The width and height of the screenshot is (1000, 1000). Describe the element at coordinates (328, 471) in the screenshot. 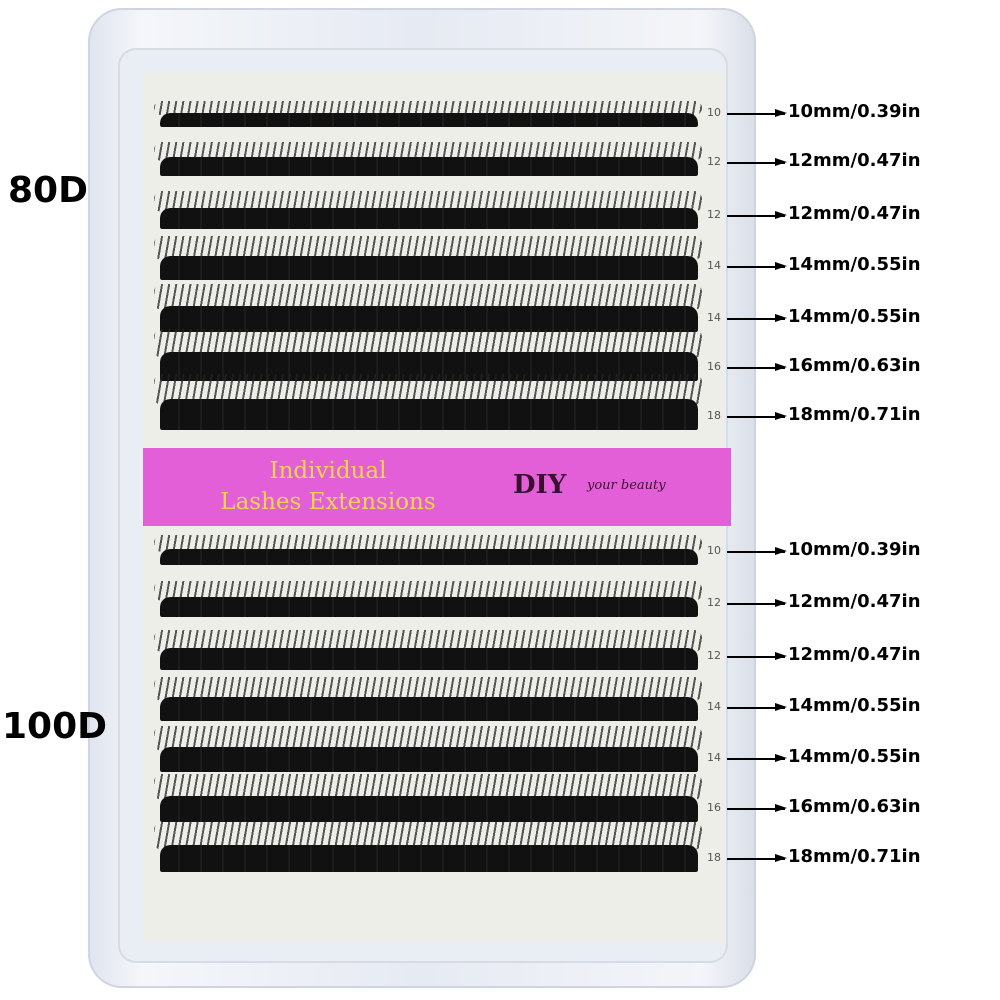

I see `banner-title-line1: Individual` at that location.